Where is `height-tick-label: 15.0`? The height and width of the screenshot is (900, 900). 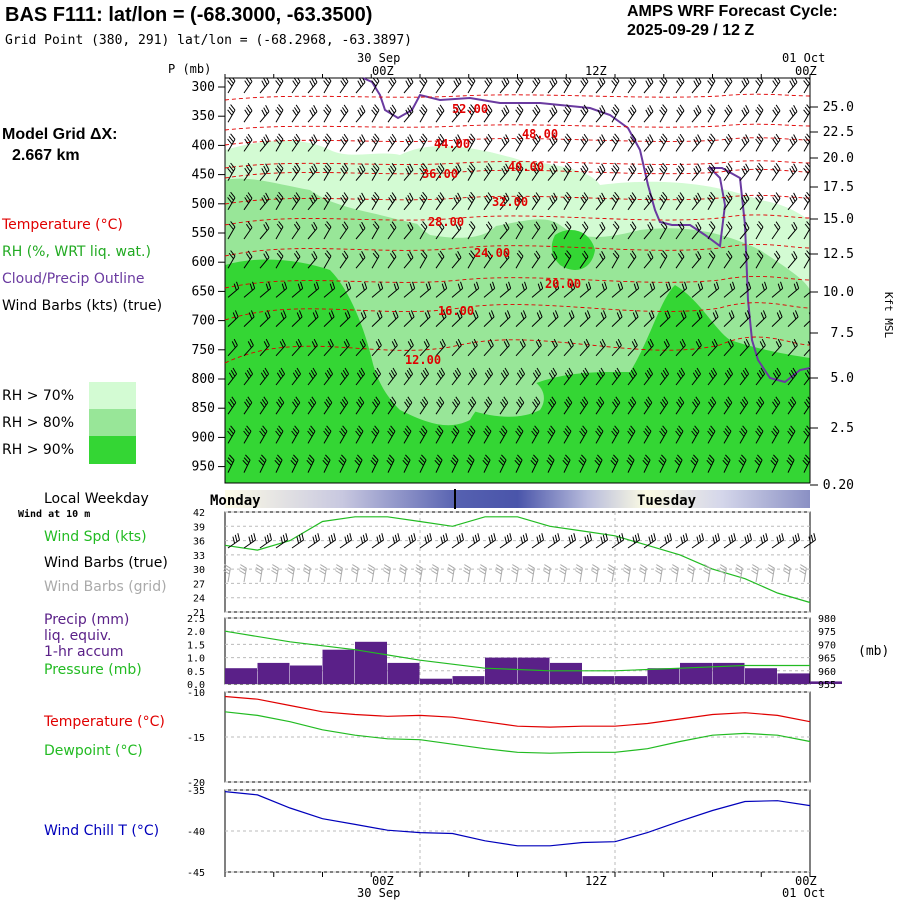
height-tick-label: 15.0 is located at coordinates (838, 219).